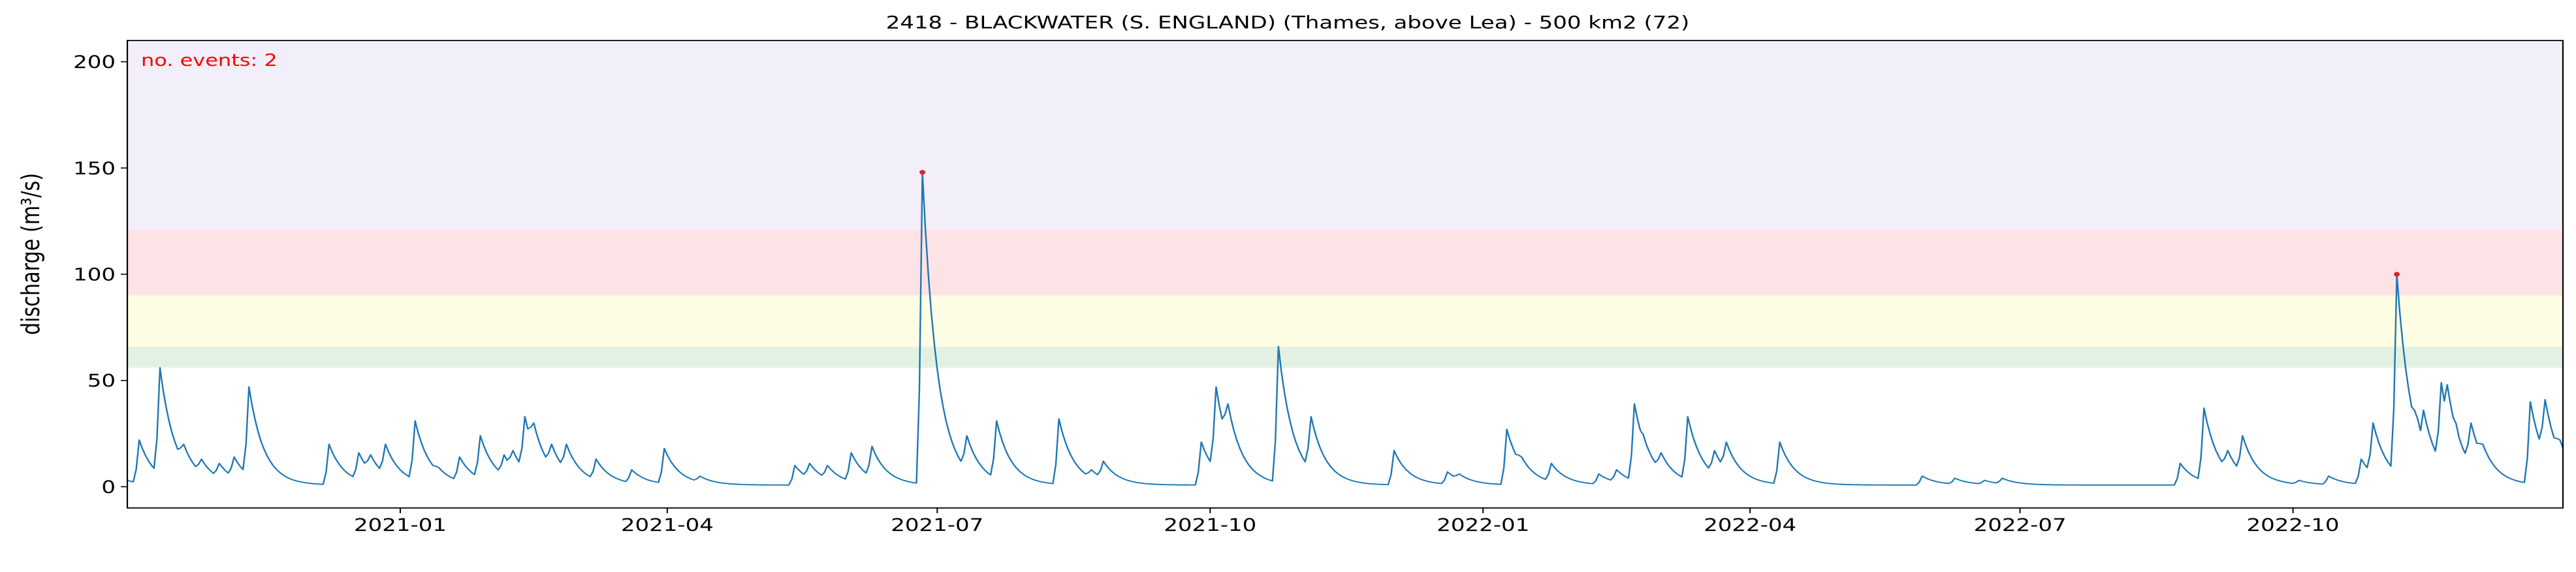 The height and width of the screenshot is (572, 2576). I want to click on y-tick-label-200: 200, so click(94, 62).